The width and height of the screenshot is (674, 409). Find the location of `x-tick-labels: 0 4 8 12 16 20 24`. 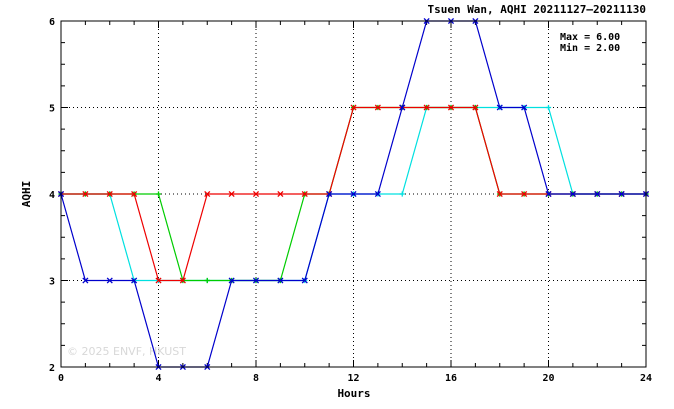

x-tick-labels: 0 4 8 12 16 20 24 is located at coordinates (355, 378).